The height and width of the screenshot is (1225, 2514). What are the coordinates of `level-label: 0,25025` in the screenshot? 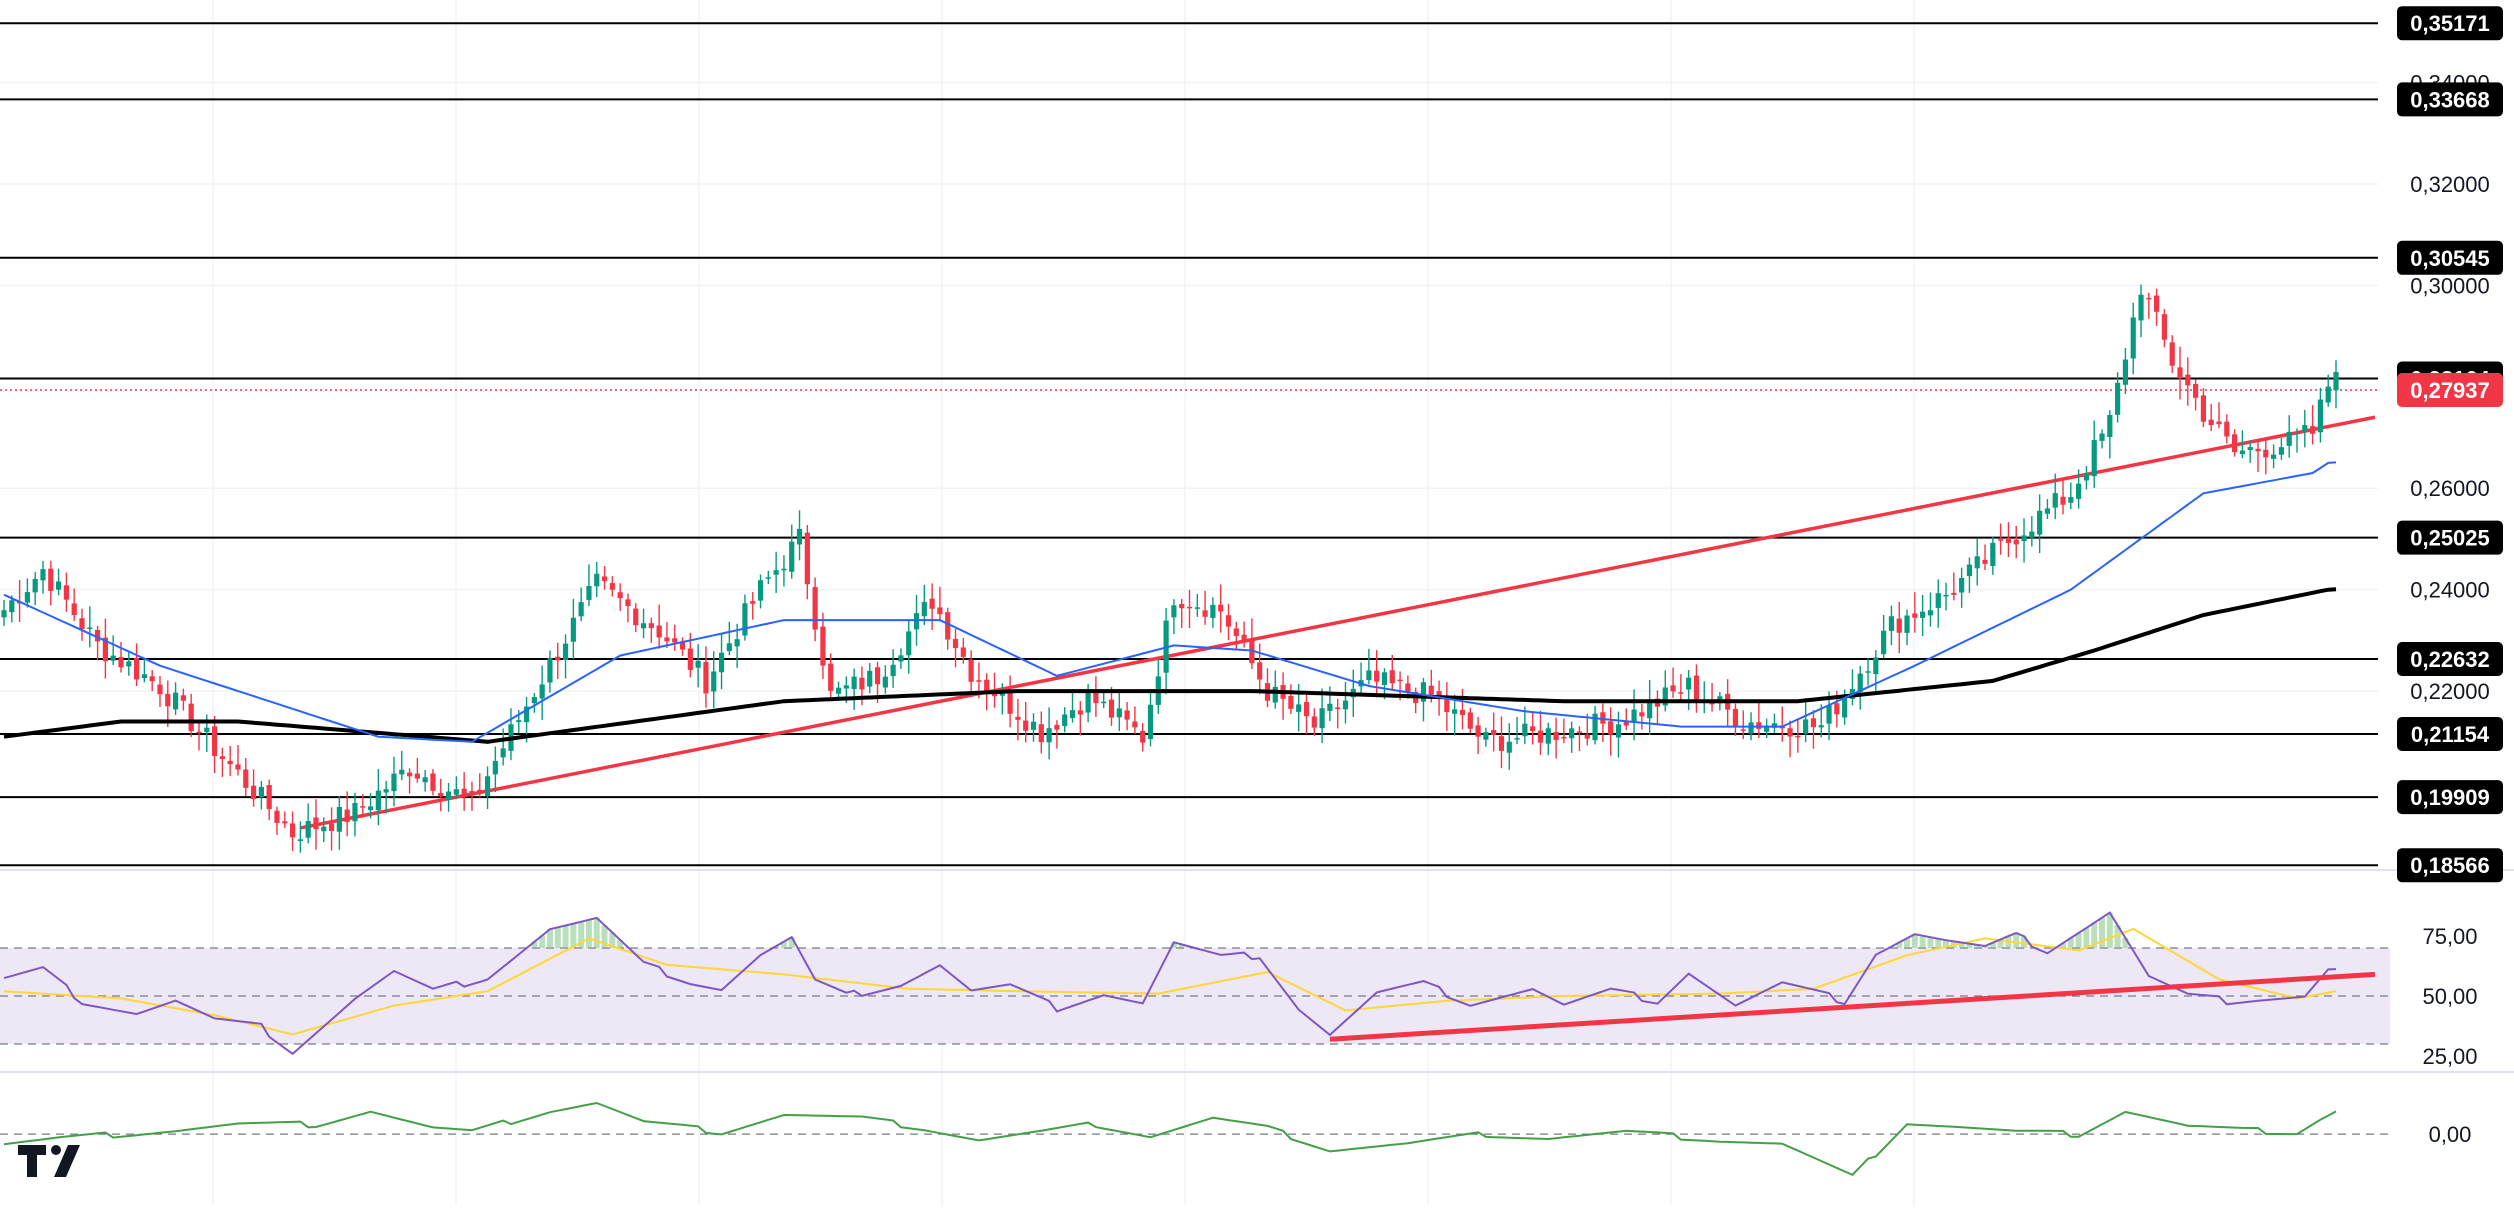 It's located at (2450, 538).